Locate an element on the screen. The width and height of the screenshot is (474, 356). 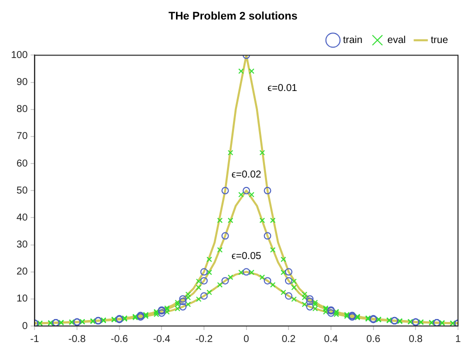
x-tick-label: -0.2 is located at coordinates (204, 339).